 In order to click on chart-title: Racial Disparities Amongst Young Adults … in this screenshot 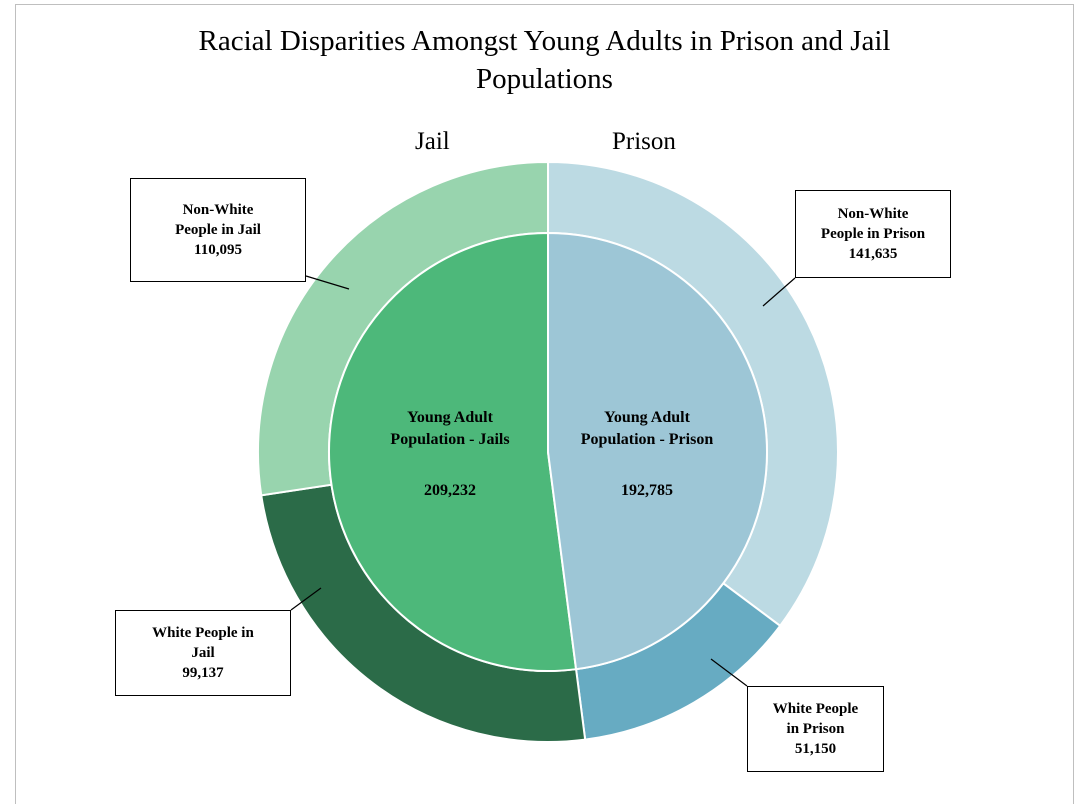, I will do `click(544, 60)`.